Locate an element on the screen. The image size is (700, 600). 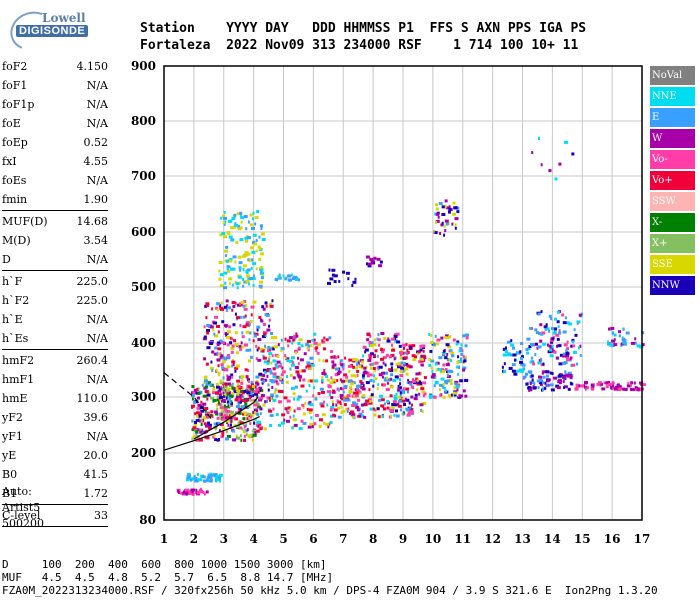
auto-label: Auto: is located at coordinates (17, 491).